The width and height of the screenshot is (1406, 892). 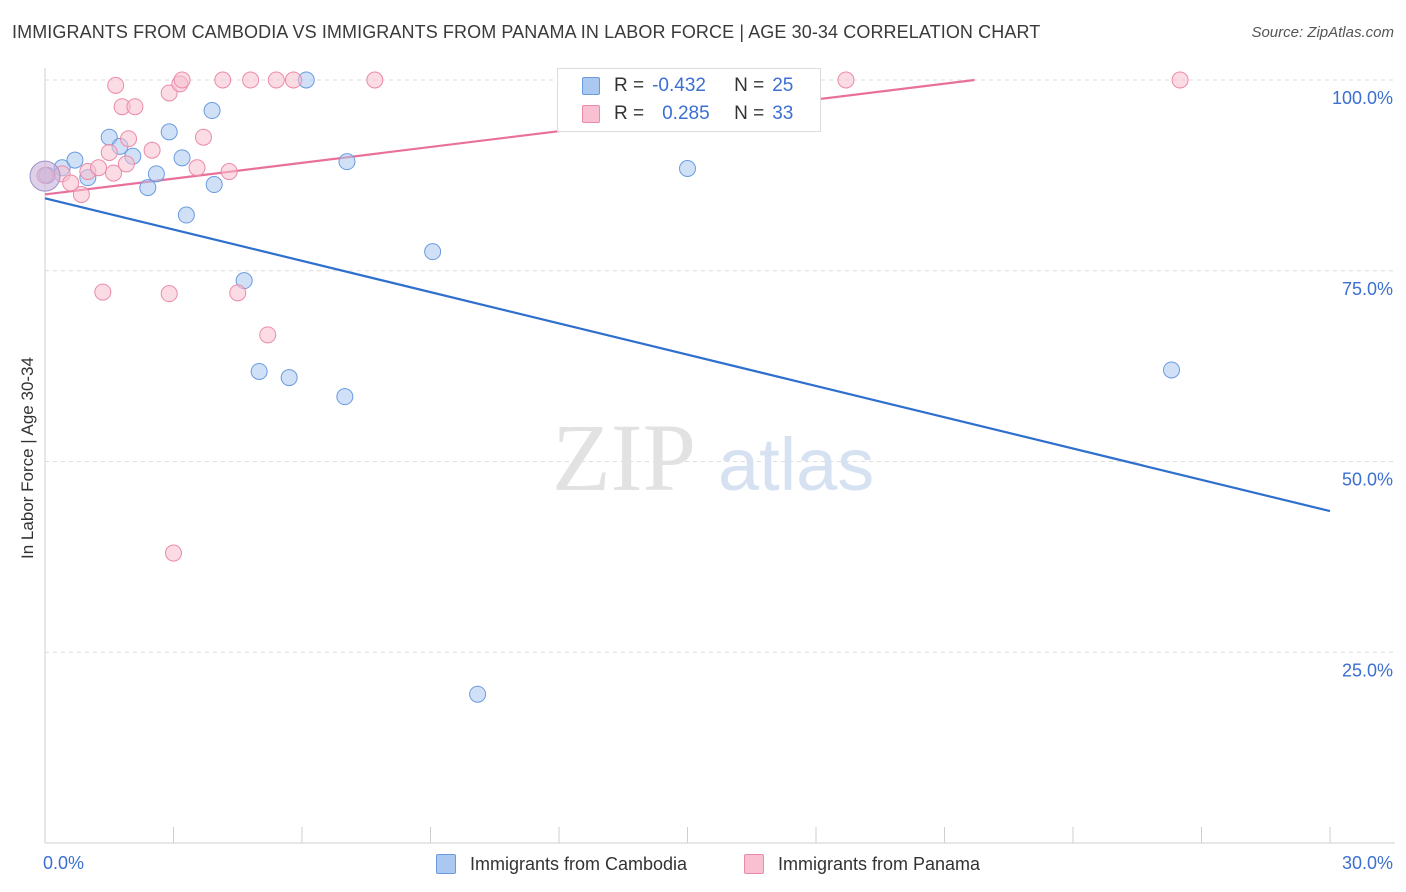 I want to click on bottom-legend-label-panama: Immigrants from Panama, so click(x=879, y=863).